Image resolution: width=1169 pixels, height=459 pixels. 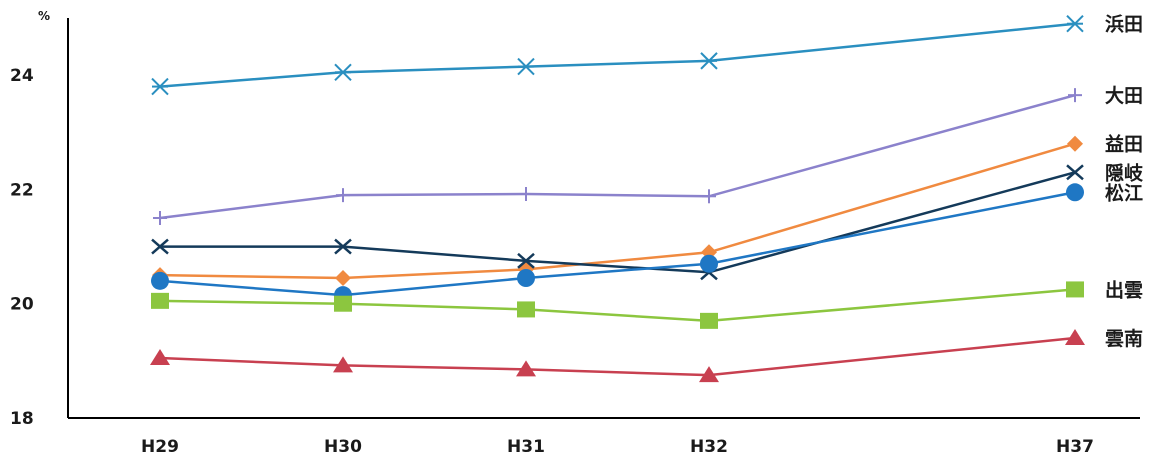 What do you see at coordinates (1124, 173) in the screenshot?
I see `series-name-label: 隠岐` at bounding box center [1124, 173].